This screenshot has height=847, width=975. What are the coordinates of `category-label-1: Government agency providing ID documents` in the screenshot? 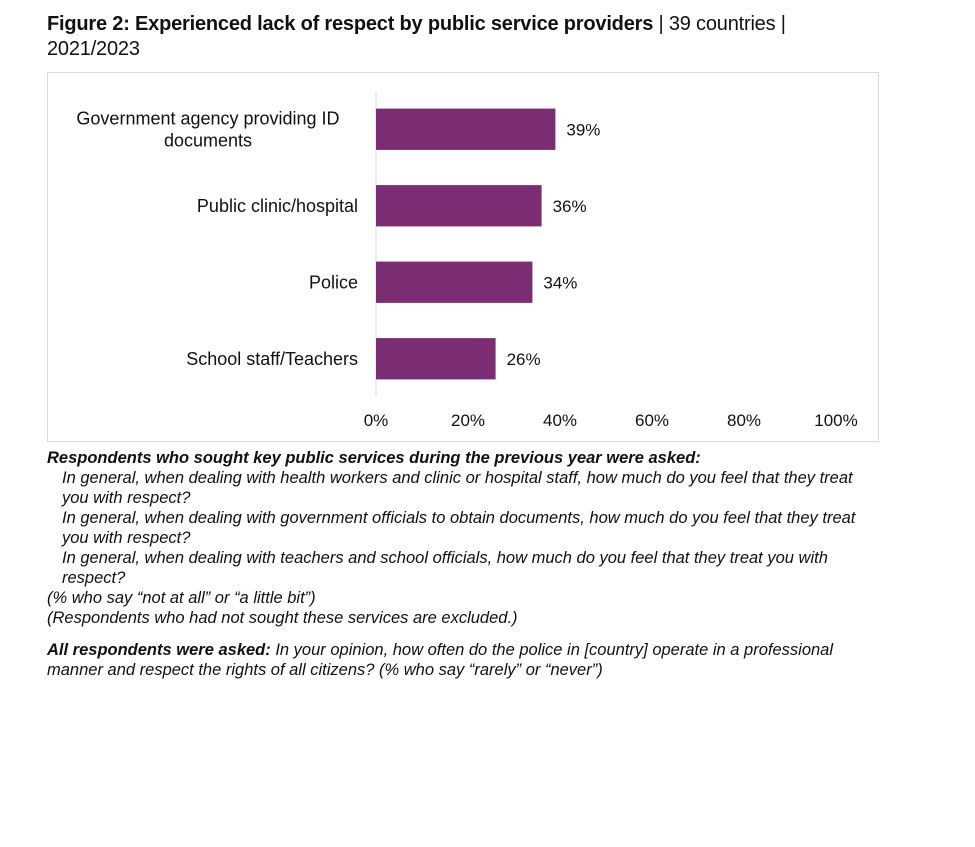 It's located at (207, 129).